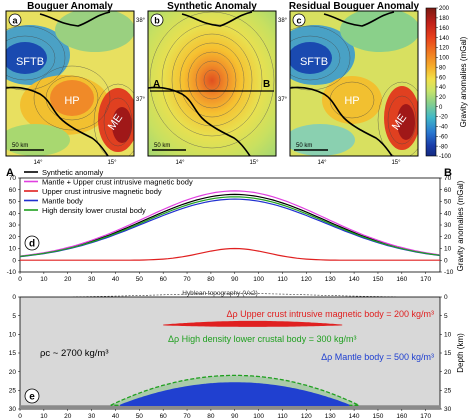 Image resolution: width=474 pixels, height=420 pixels. What do you see at coordinates (354, 6) in the screenshot?
I see `map-c-title: Residual Bouguer Anomaly` at bounding box center [354, 6].